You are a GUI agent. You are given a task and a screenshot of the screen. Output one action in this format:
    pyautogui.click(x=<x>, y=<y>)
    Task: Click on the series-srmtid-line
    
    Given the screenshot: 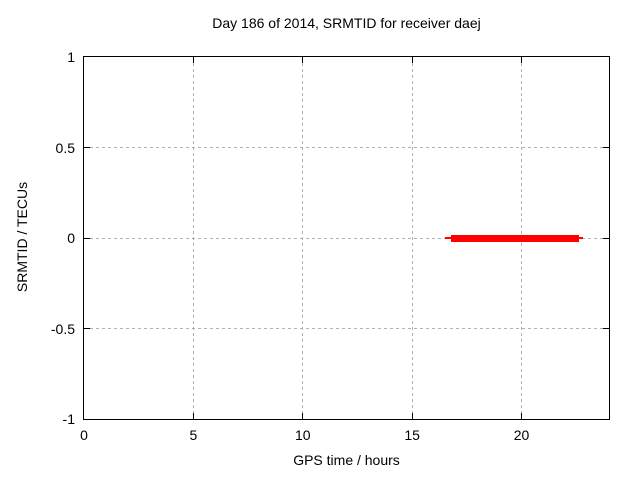 What is the action you would take?
    pyautogui.click(x=514, y=238)
    